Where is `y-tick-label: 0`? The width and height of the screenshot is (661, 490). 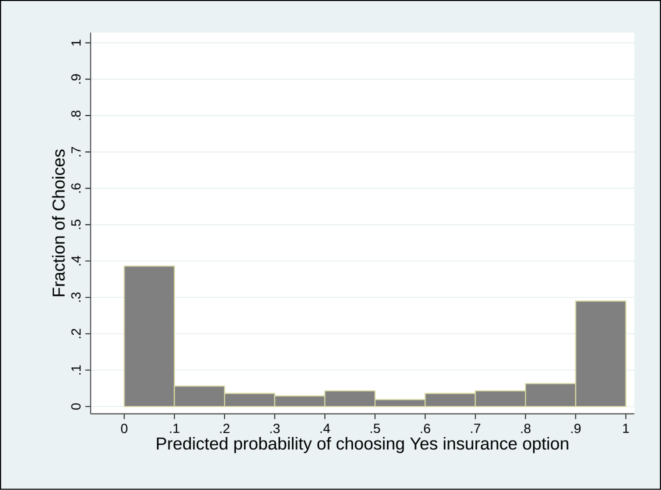
y-tick-label: 0 is located at coordinates (76, 406).